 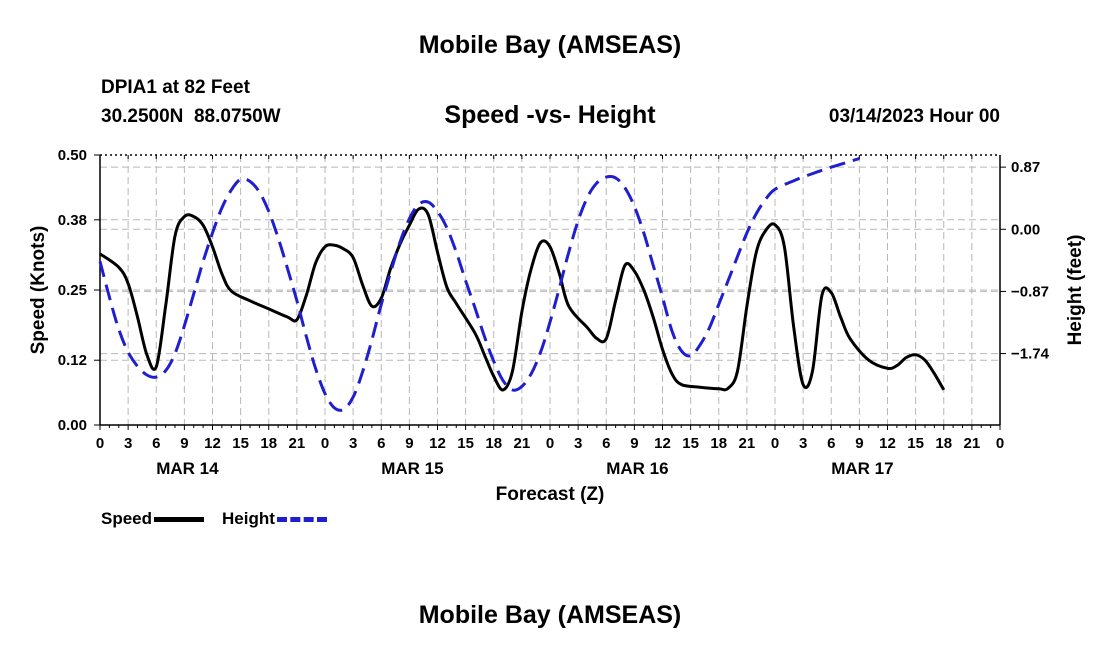 I want to click on page-title: Mobile Bay (AMSEAS), so click(x=550, y=45).